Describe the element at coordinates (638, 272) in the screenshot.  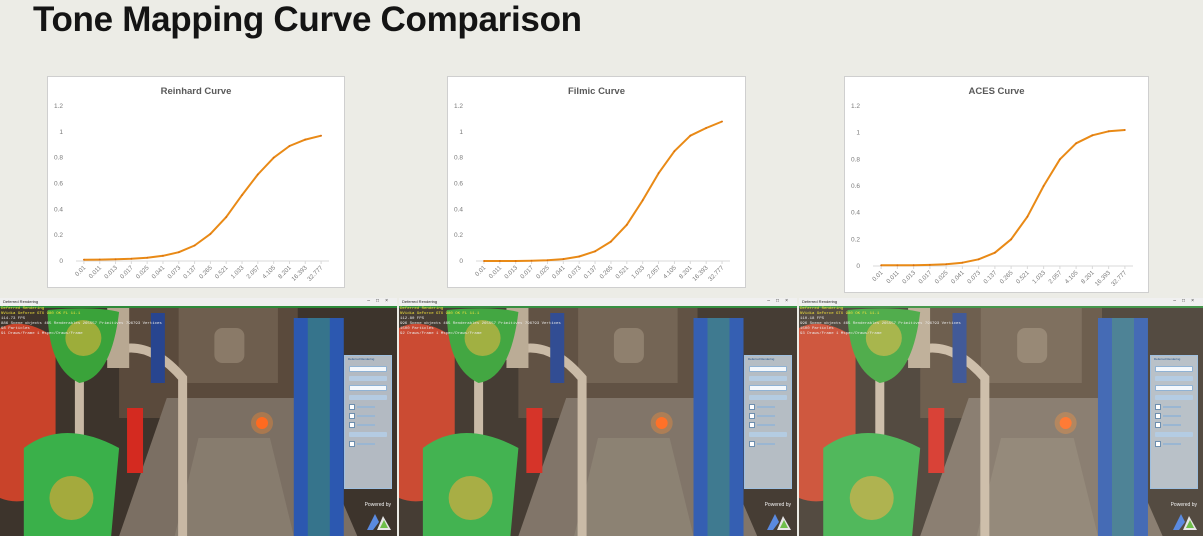
I see `x-tick-label: 1.033` at that location.